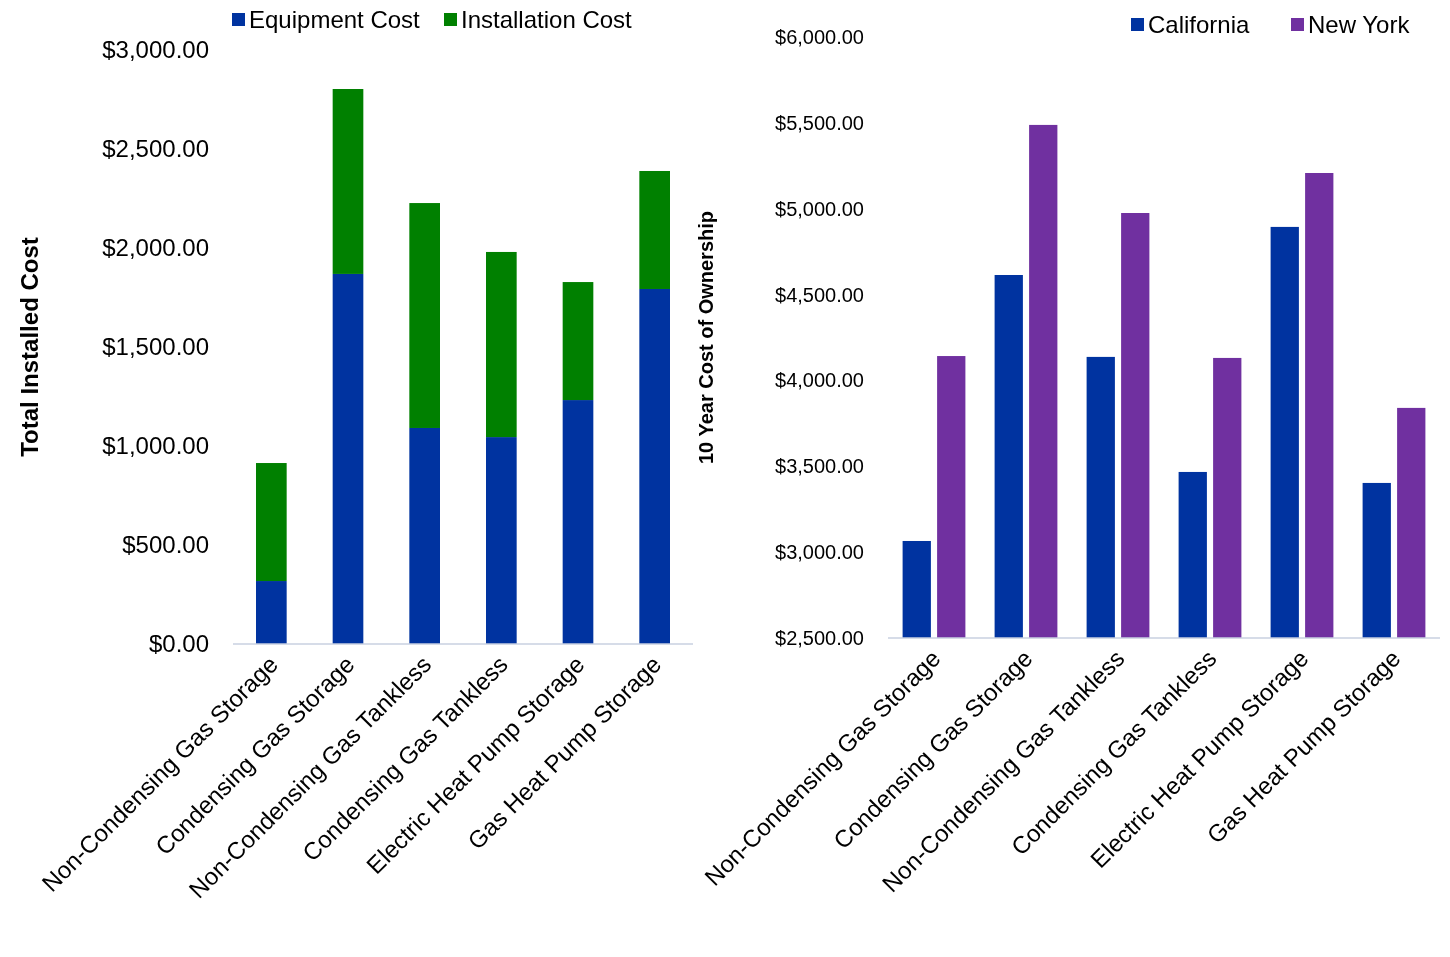  Describe the element at coordinates (30, 347) in the screenshot. I see `y-axis-title: Total Installed Cost` at that location.